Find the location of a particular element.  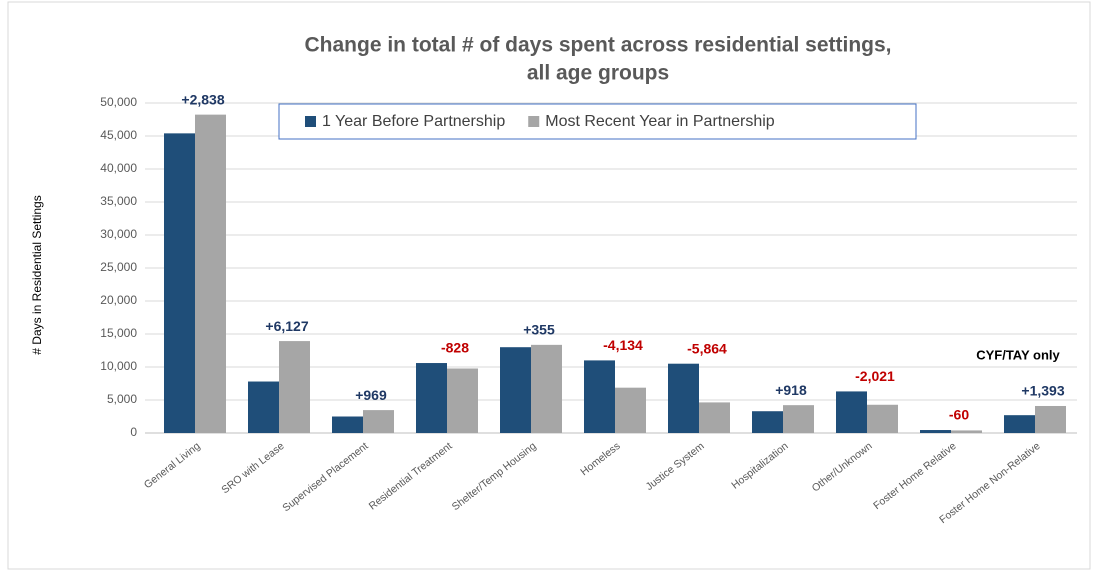

legend-label: Most Recent Year in Partnership is located at coordinates (660, 121).